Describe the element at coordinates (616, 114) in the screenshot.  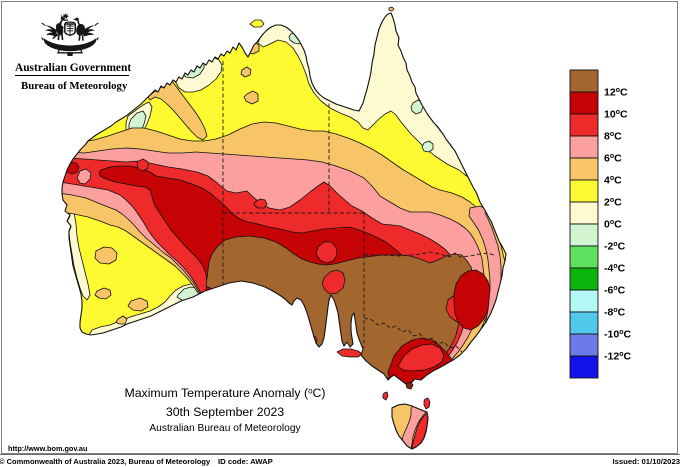
I see `svg-text: 10oC` at that location.